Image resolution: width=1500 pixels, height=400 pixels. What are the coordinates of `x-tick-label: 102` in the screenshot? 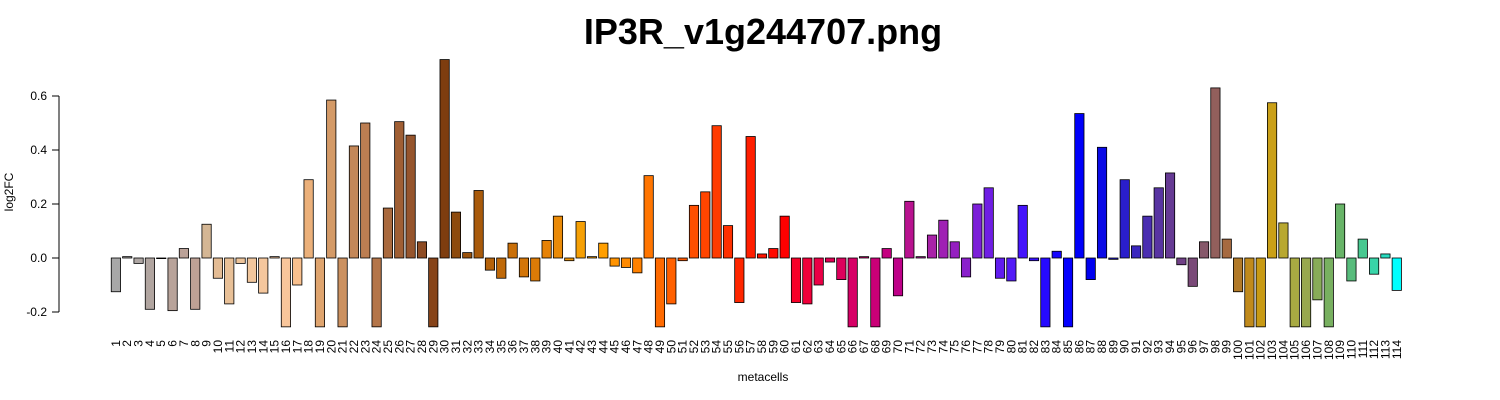 It's located at (1261, 350).